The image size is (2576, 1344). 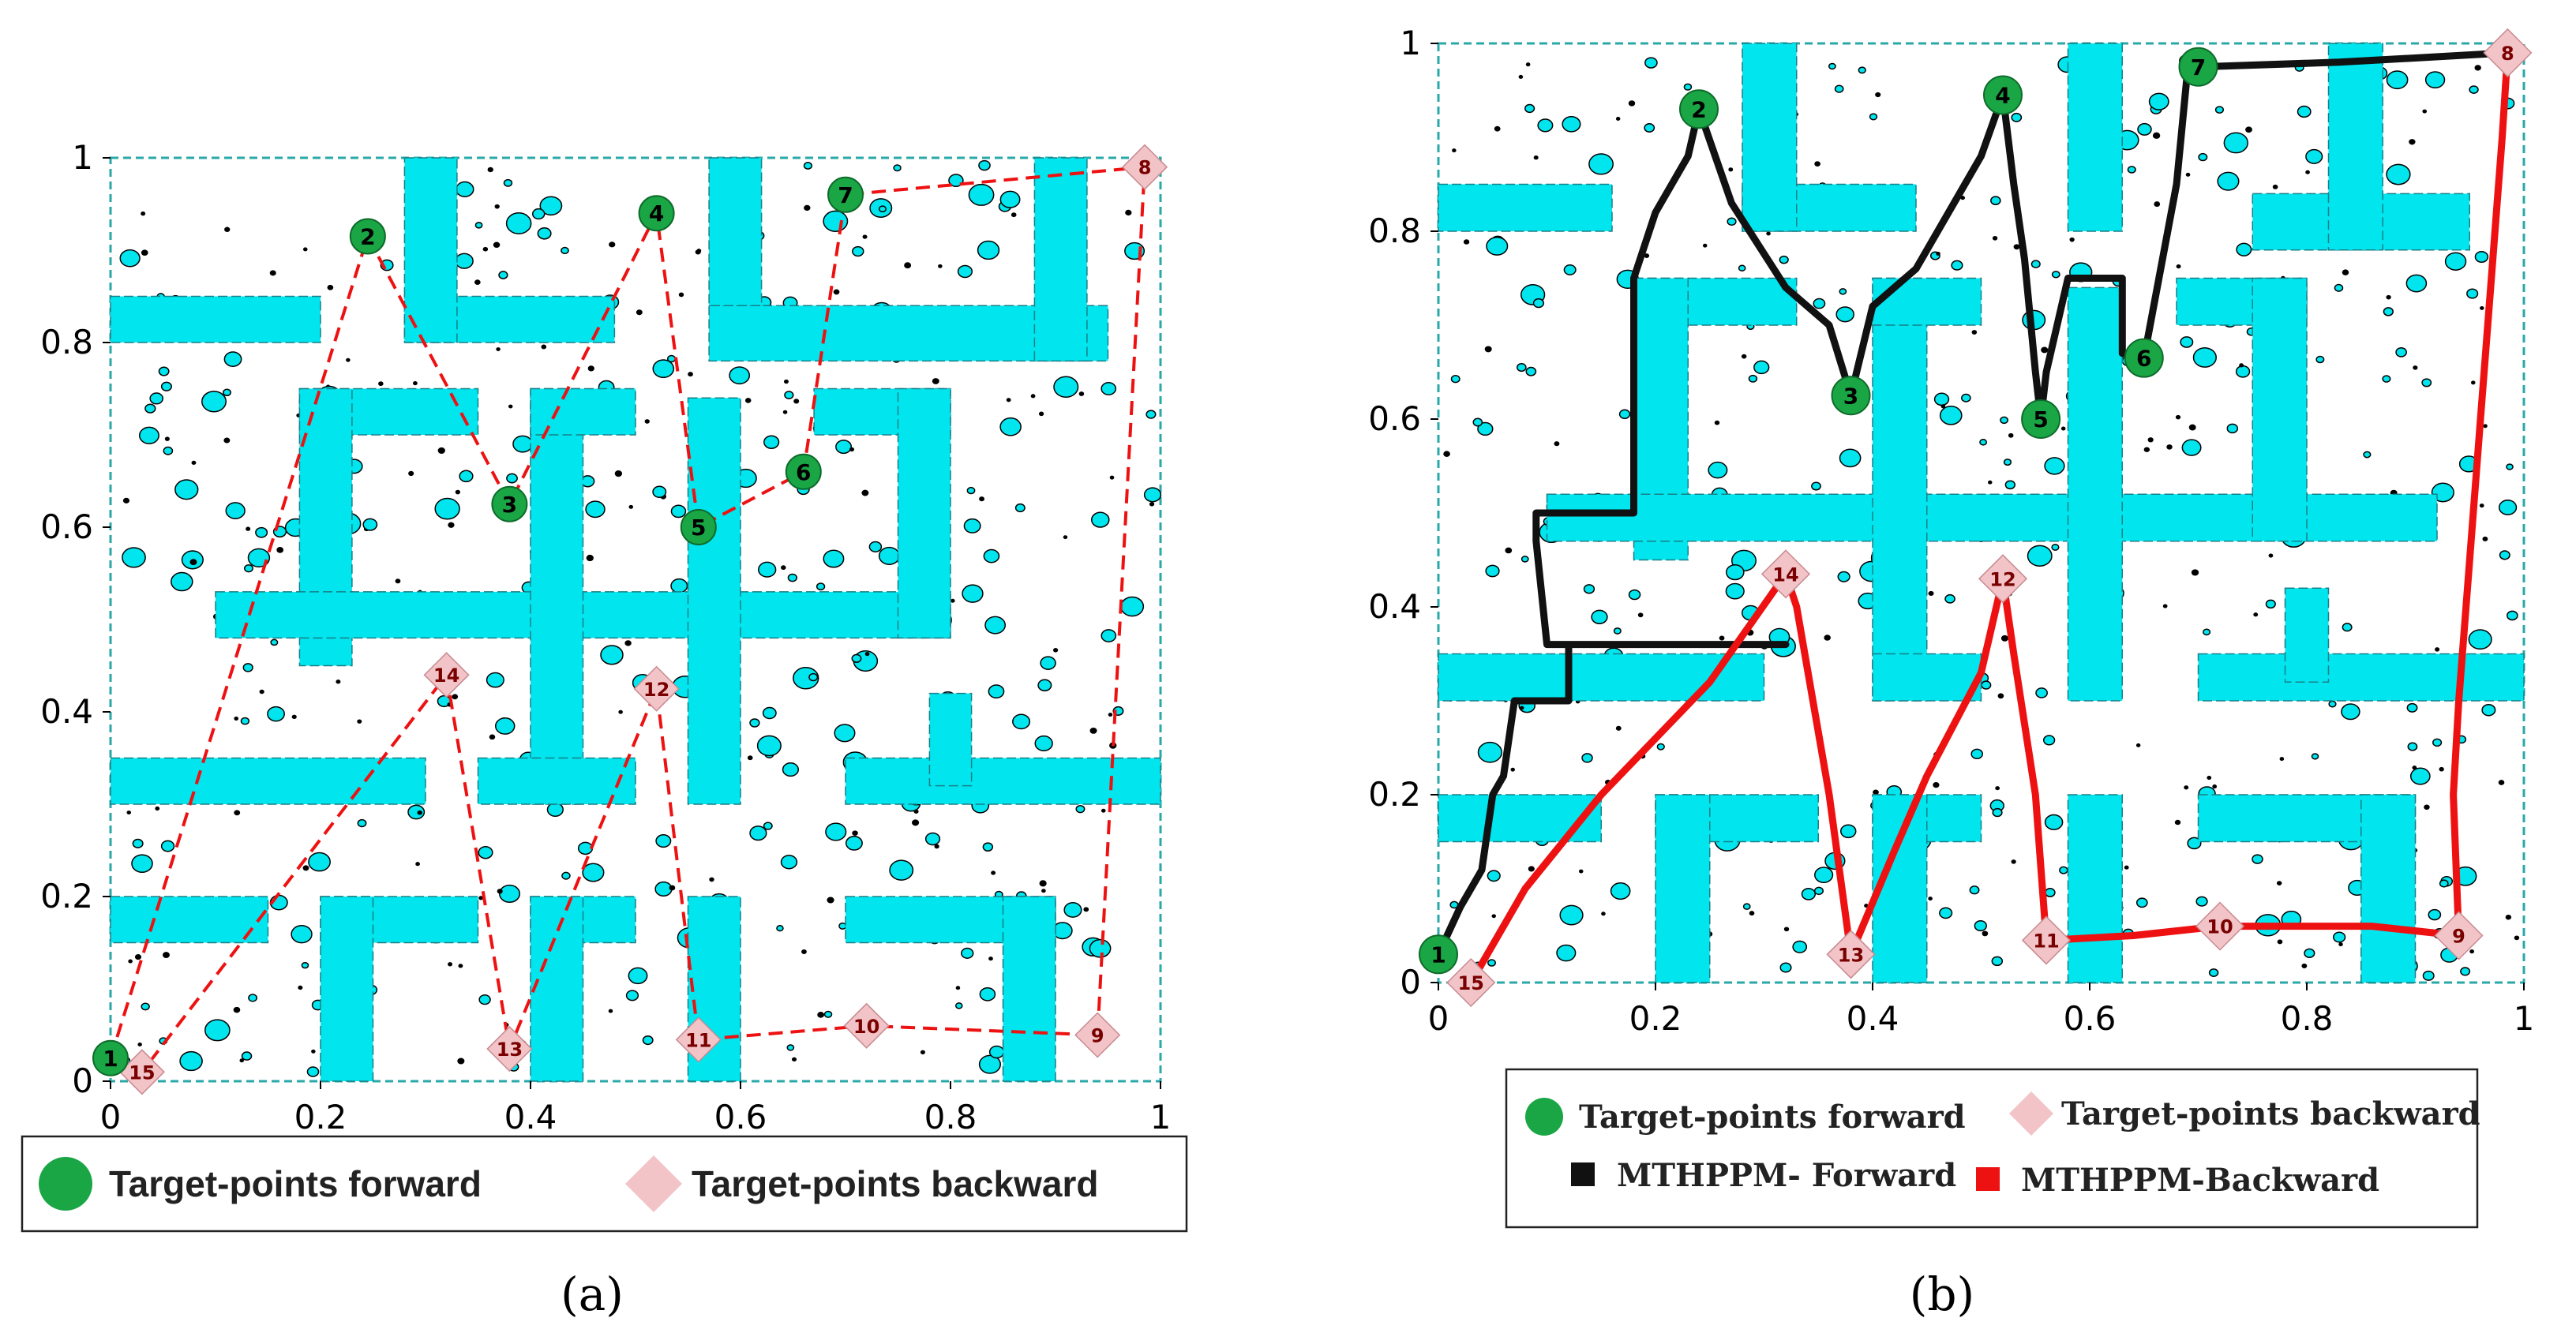 I want to click on backward-point-label: 13, so click(x=1851, y=955).